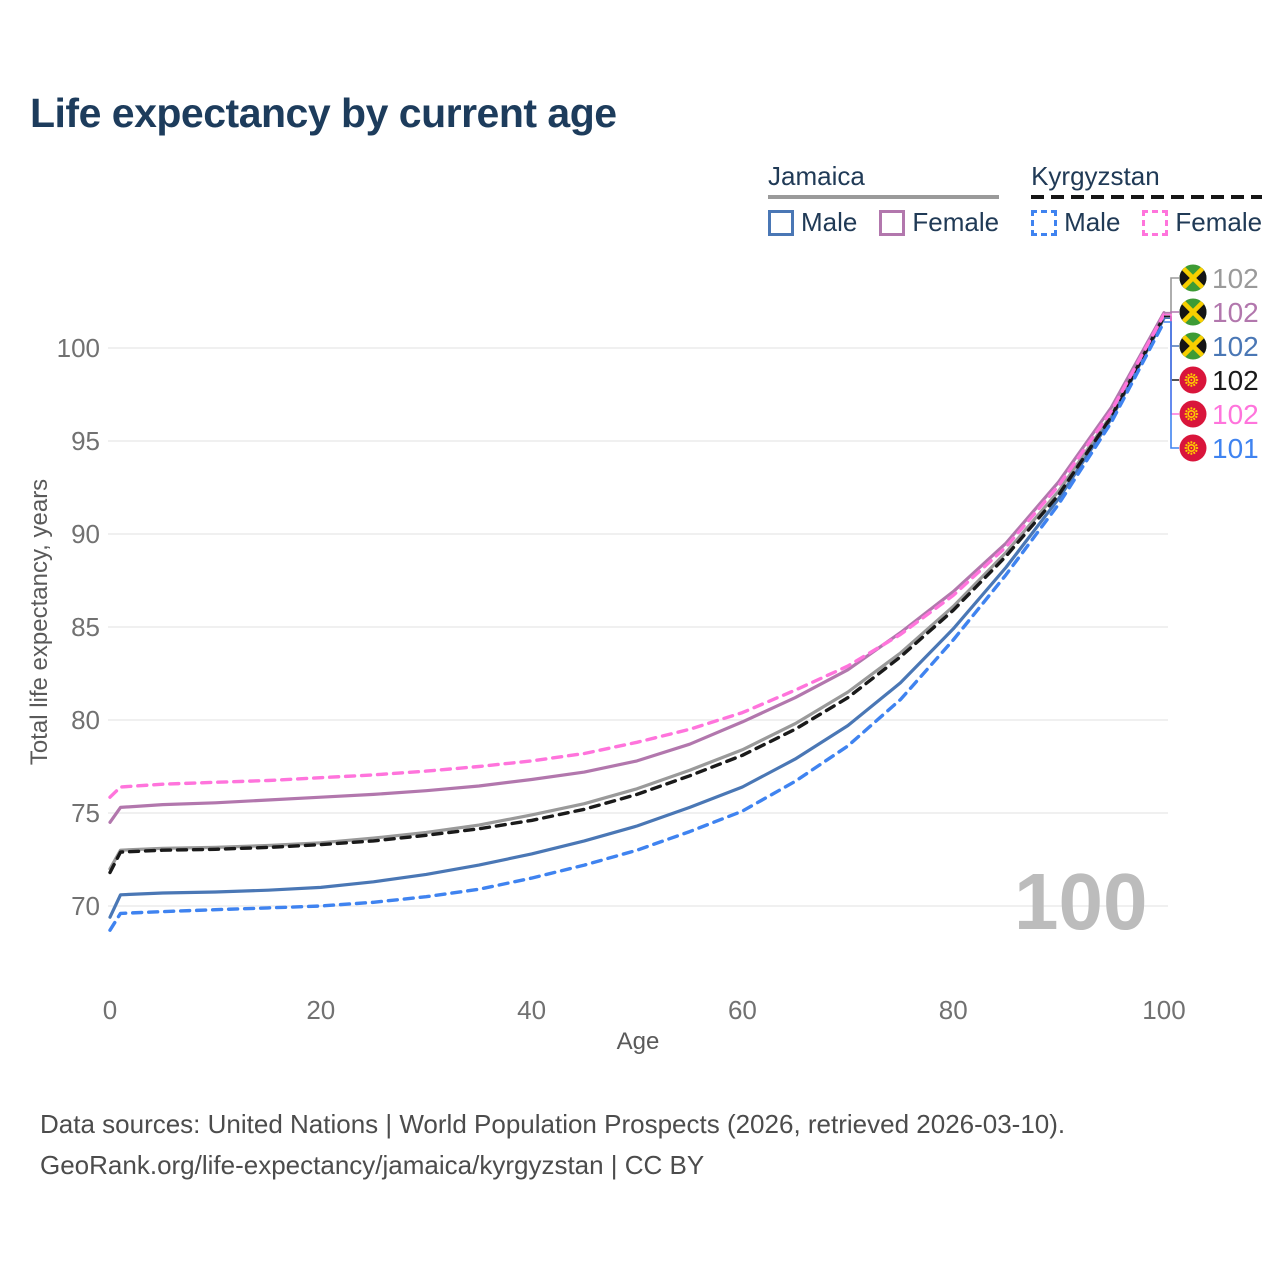  What do you see at coordinates (531, 1010) in the screenshot?
I see `x-tick-label-40: 40` at bounding box center [531, 1010].